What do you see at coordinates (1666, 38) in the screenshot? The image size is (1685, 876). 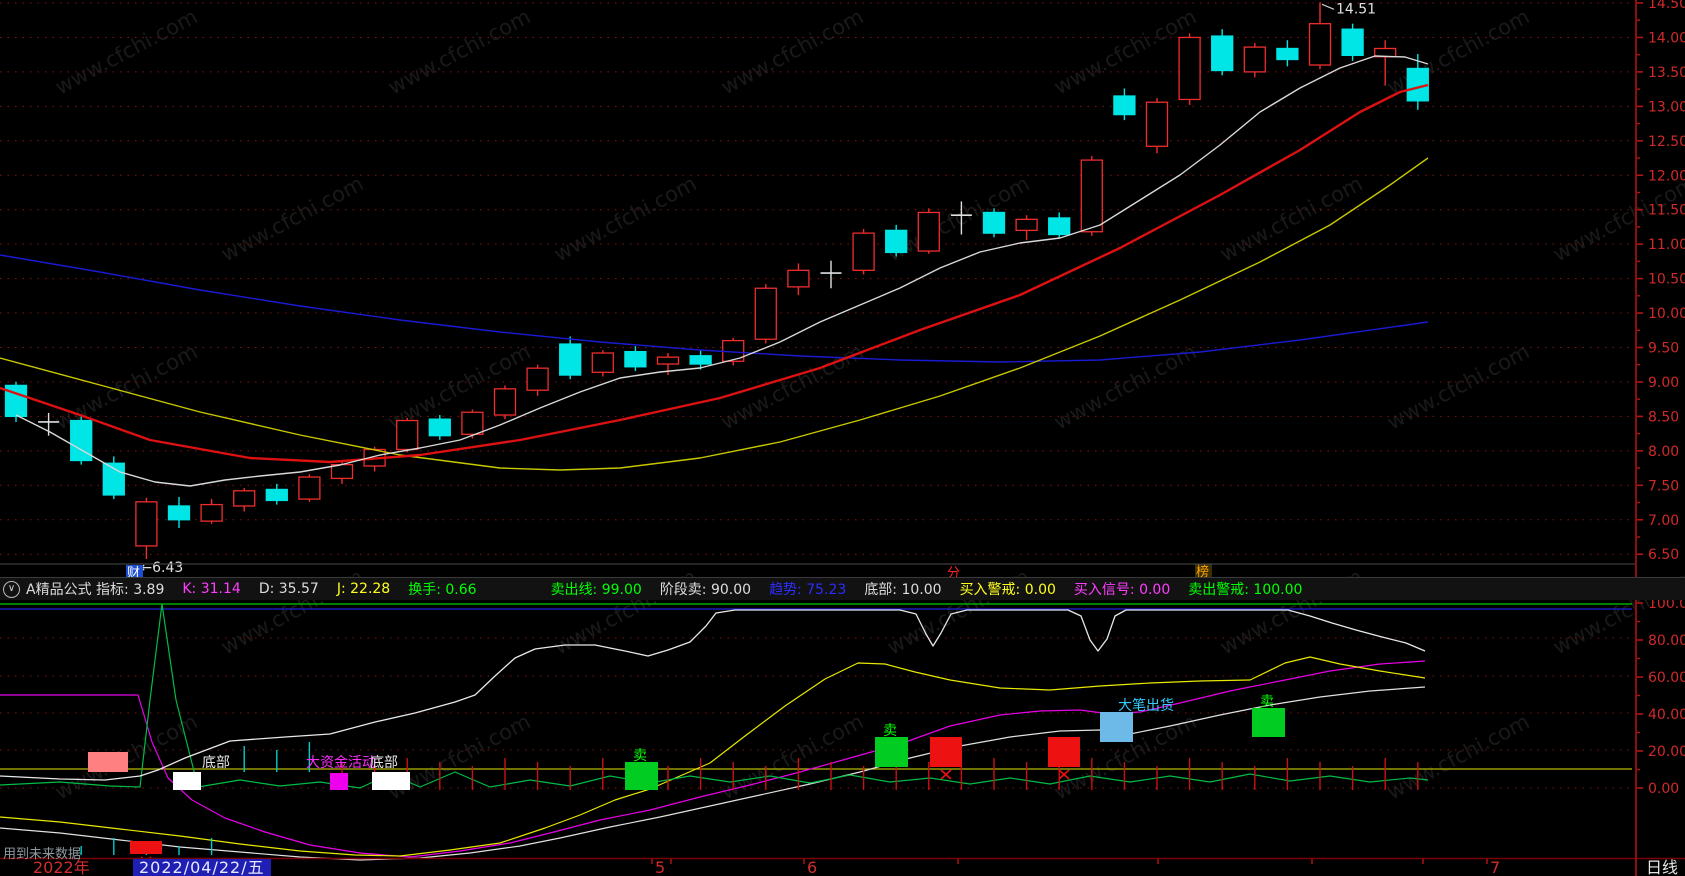 I see `svg-text: 14.00` at bounding box center [1666, 38].